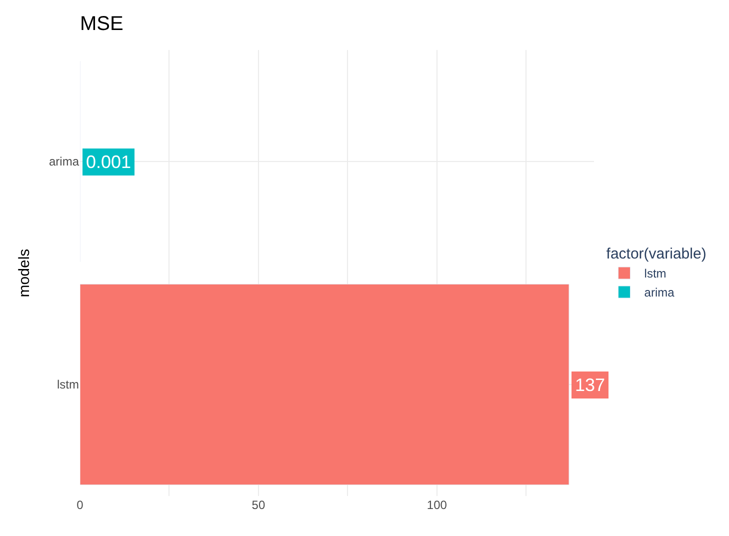 The height and width of the screenshot is (536, 729). I want to click on legend-title: factor(variable), so click(656, 254).